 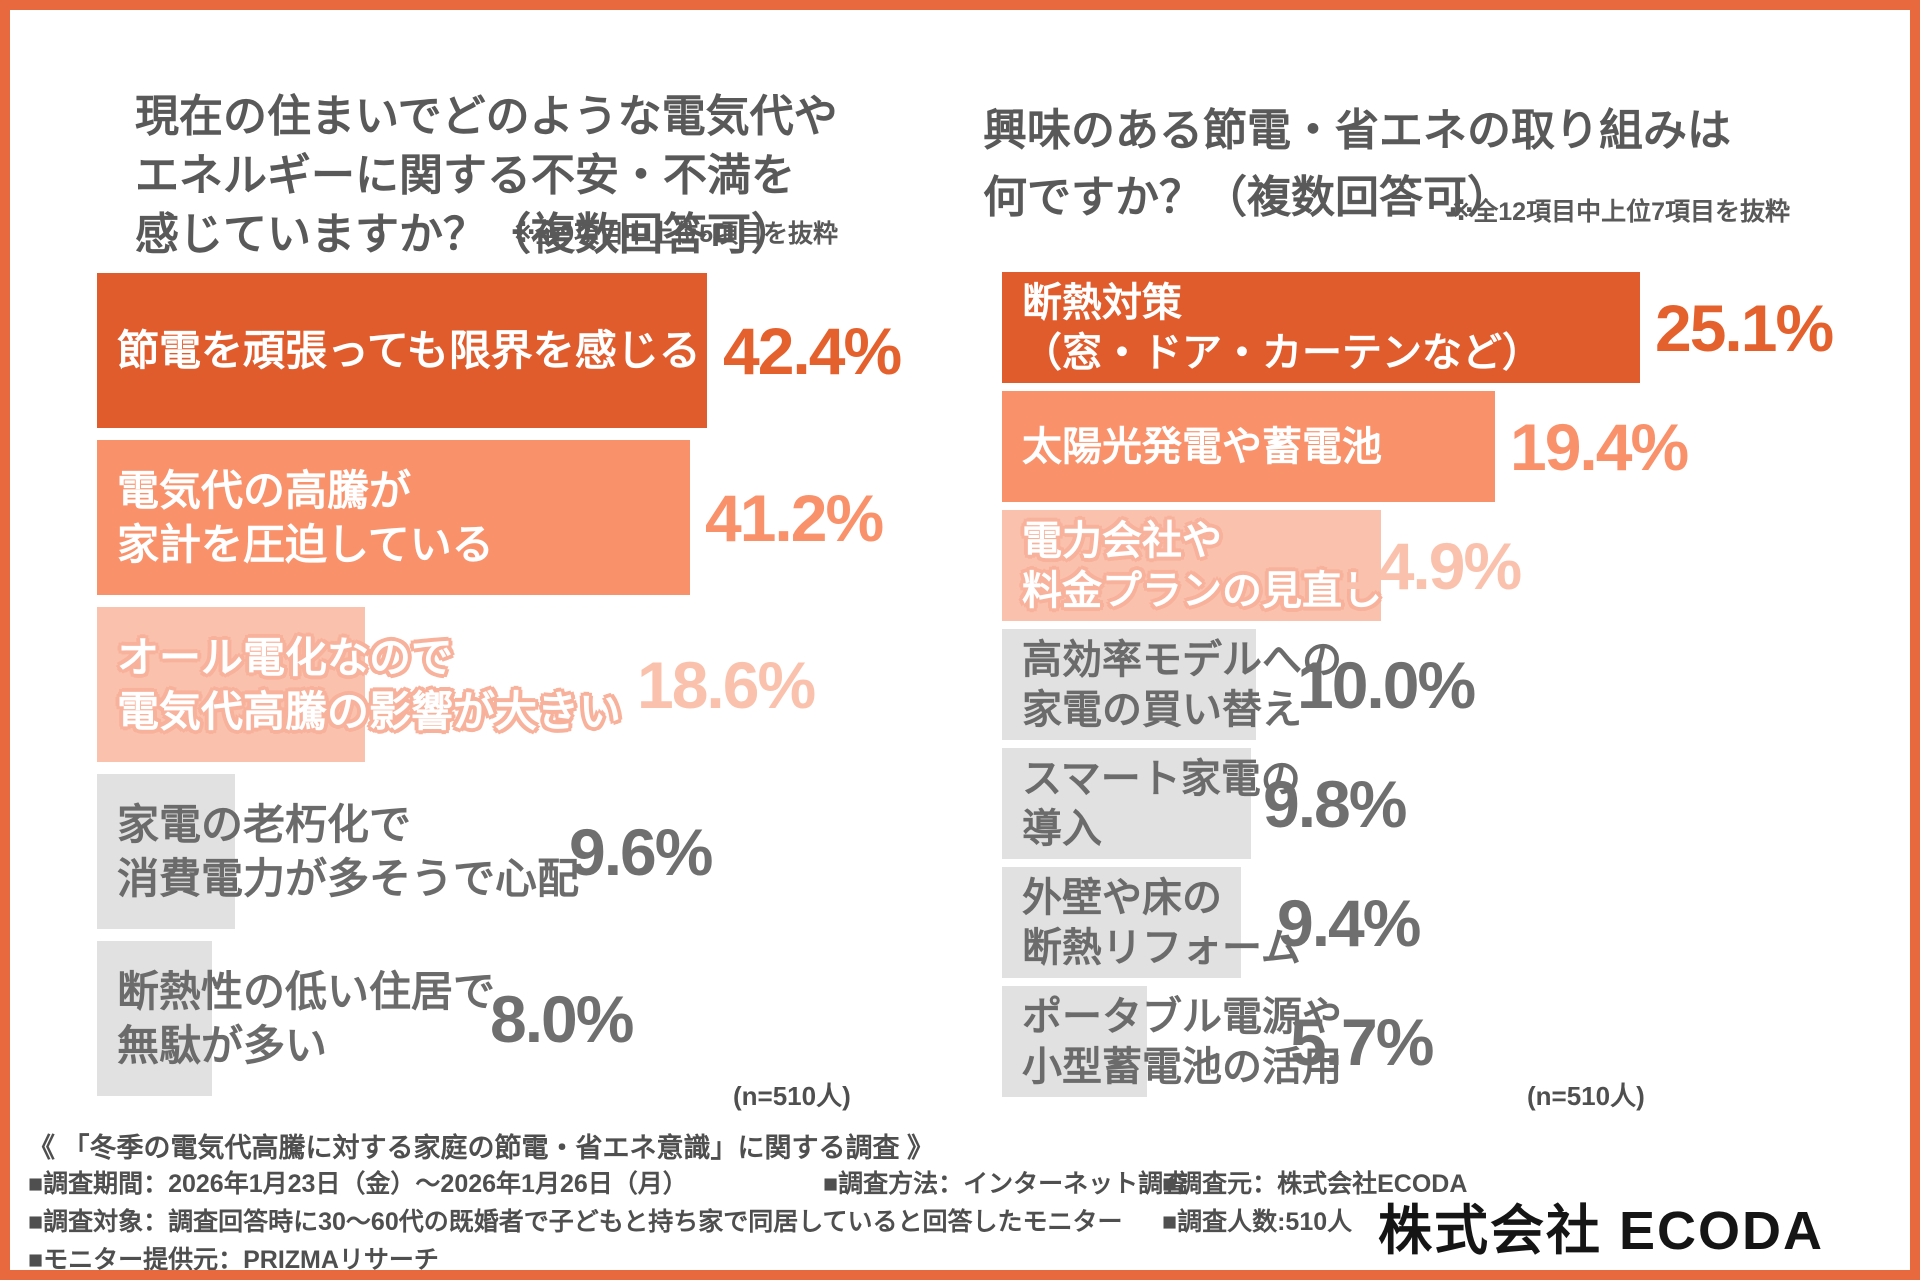 What do you see at coordinates (1282, 327) in the screenshot?
I see `bar-label: 断熱対策 （窓・ドア・カーテンなど）` at bounding box center [1282, 327].